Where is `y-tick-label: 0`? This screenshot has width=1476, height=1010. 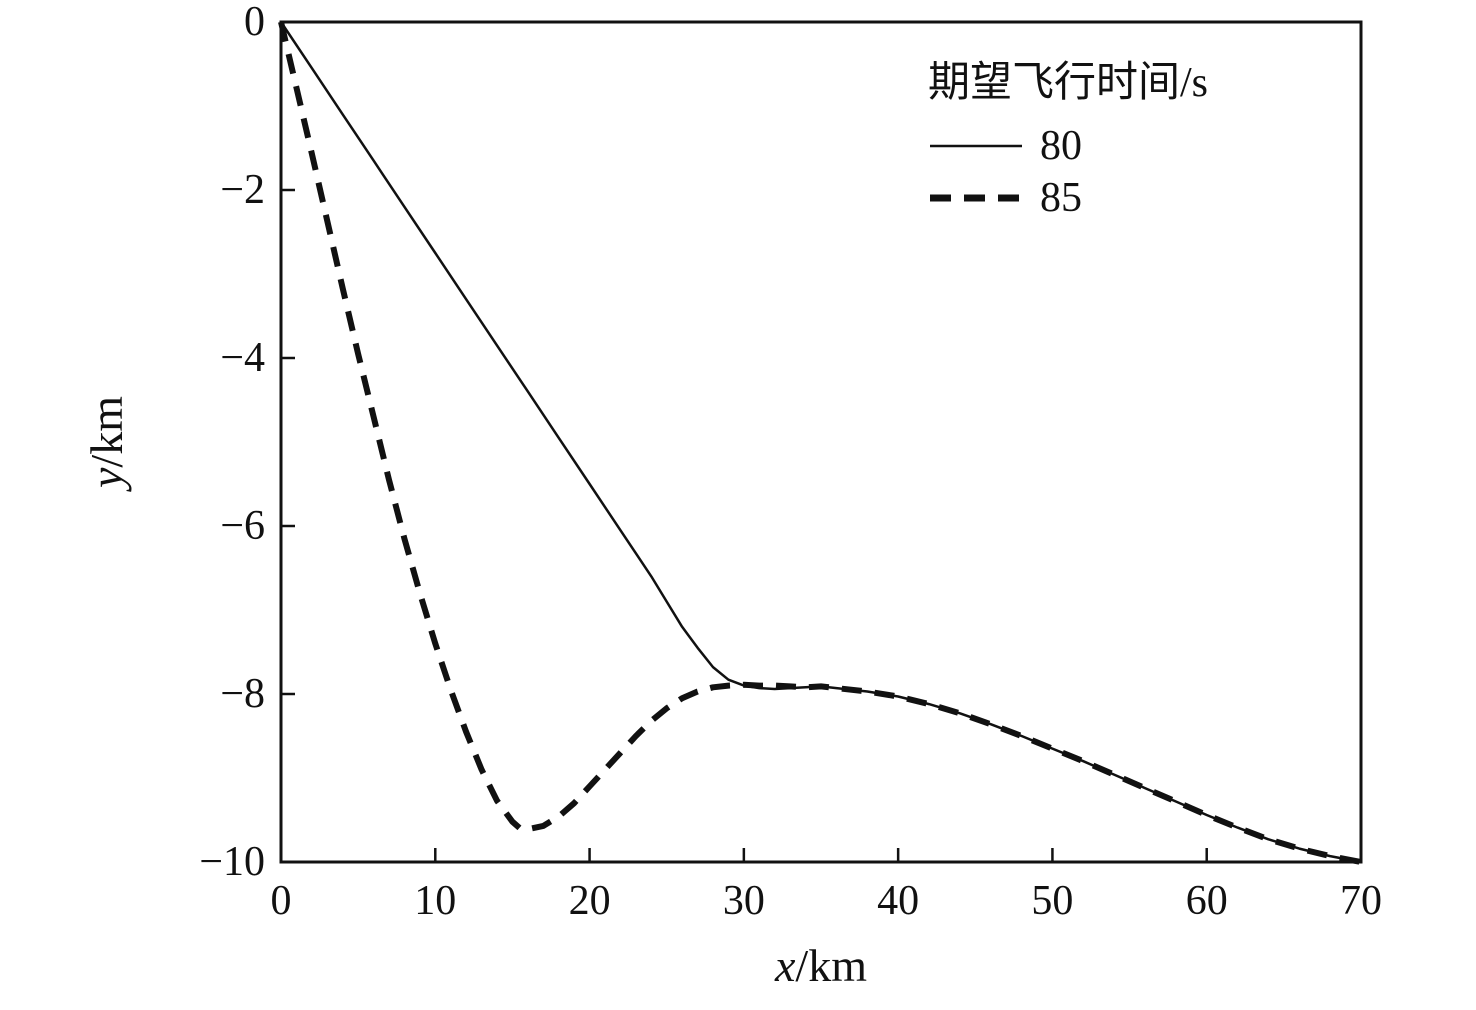
y-tick-label: 0 is located at coordinates (254, 22).